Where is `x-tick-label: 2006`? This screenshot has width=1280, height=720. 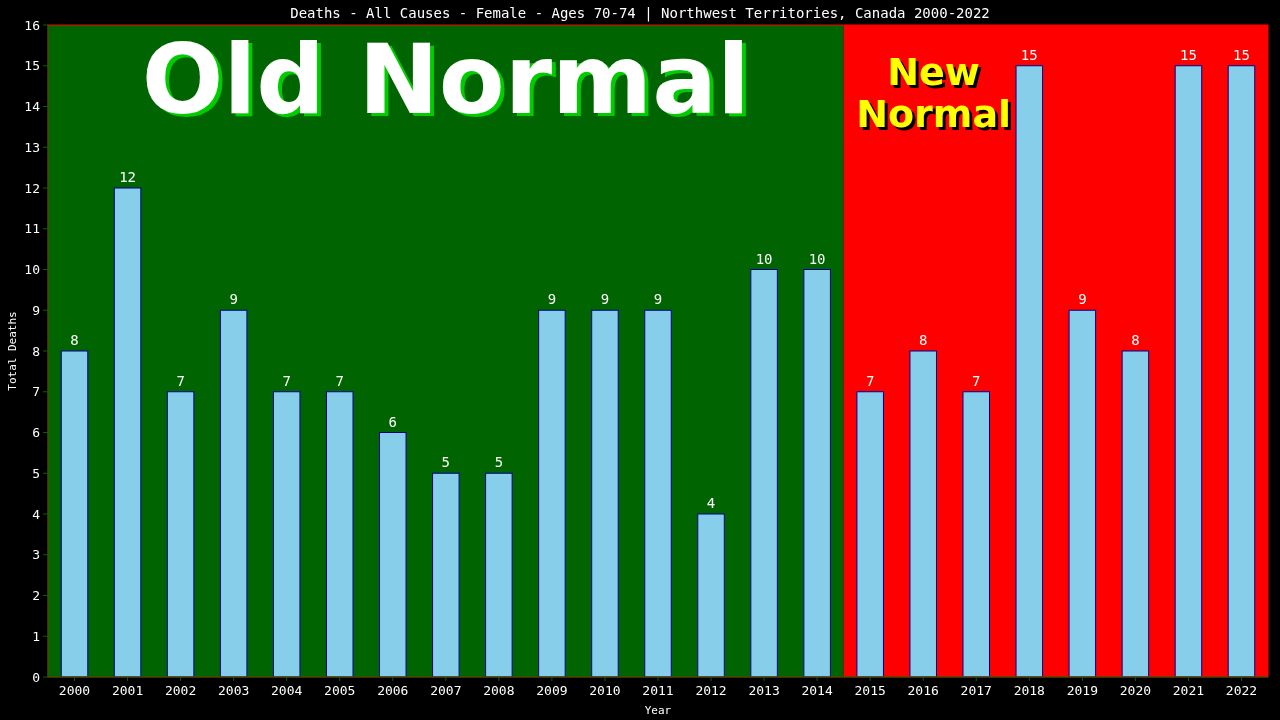
x-tick-label: 2006 is located at coordinates (393, 690).